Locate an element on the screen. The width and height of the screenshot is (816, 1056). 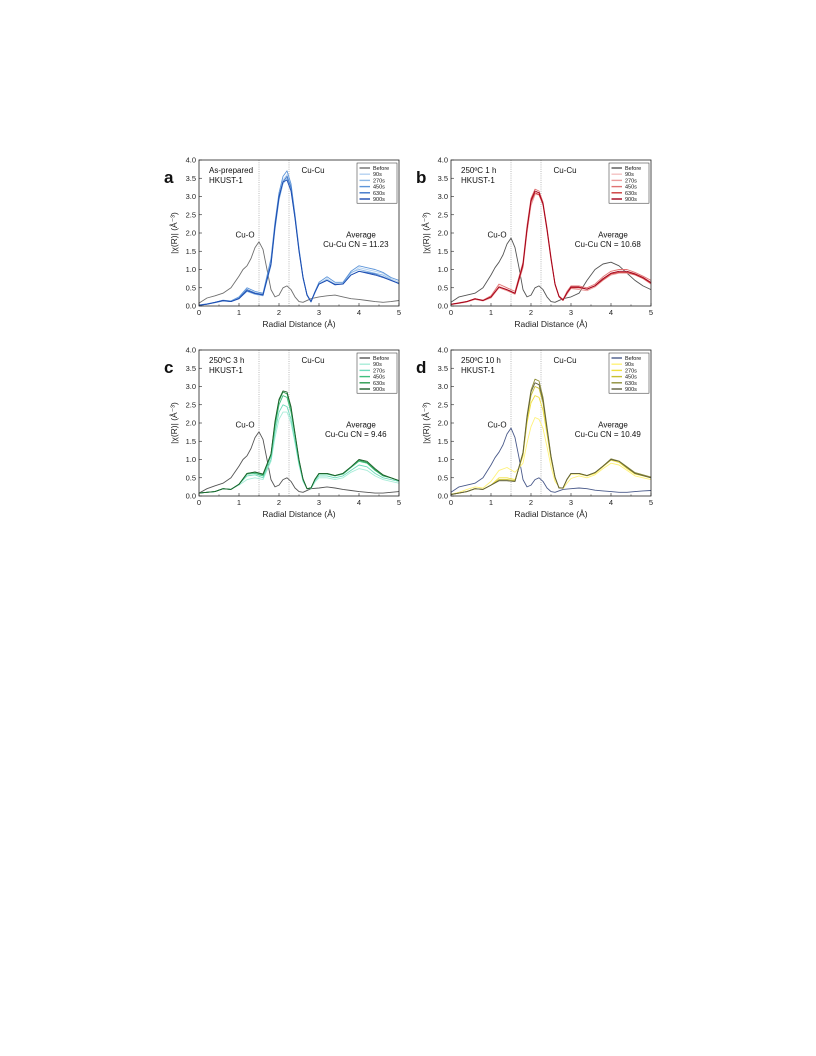
legend-box is located at coordinates (629, 183).